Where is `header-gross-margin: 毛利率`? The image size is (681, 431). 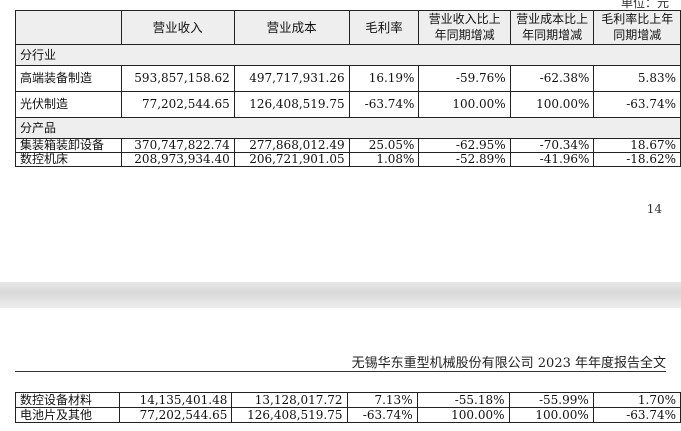
header-gross-margin: 毛利率 is located at coordinates (384, 27).